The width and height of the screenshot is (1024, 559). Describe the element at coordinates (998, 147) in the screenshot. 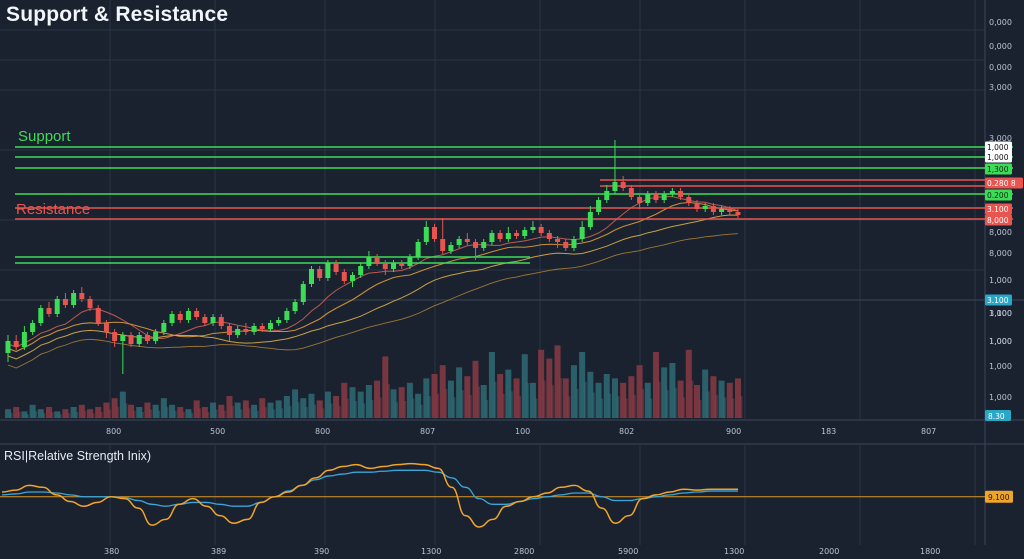

I see `price-tag-box` at that location.